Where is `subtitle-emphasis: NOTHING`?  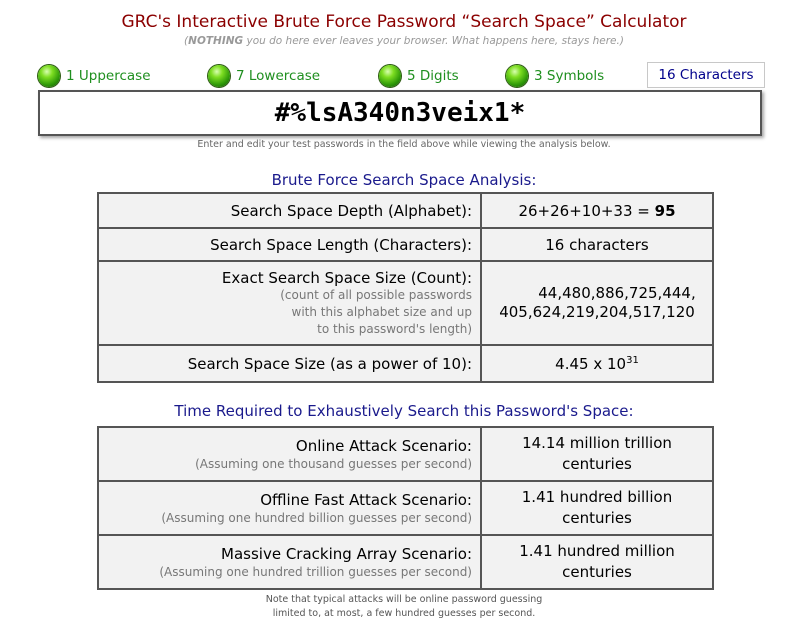
subtitle-emphasis: NOTHING is located at coordinates (216, 41).